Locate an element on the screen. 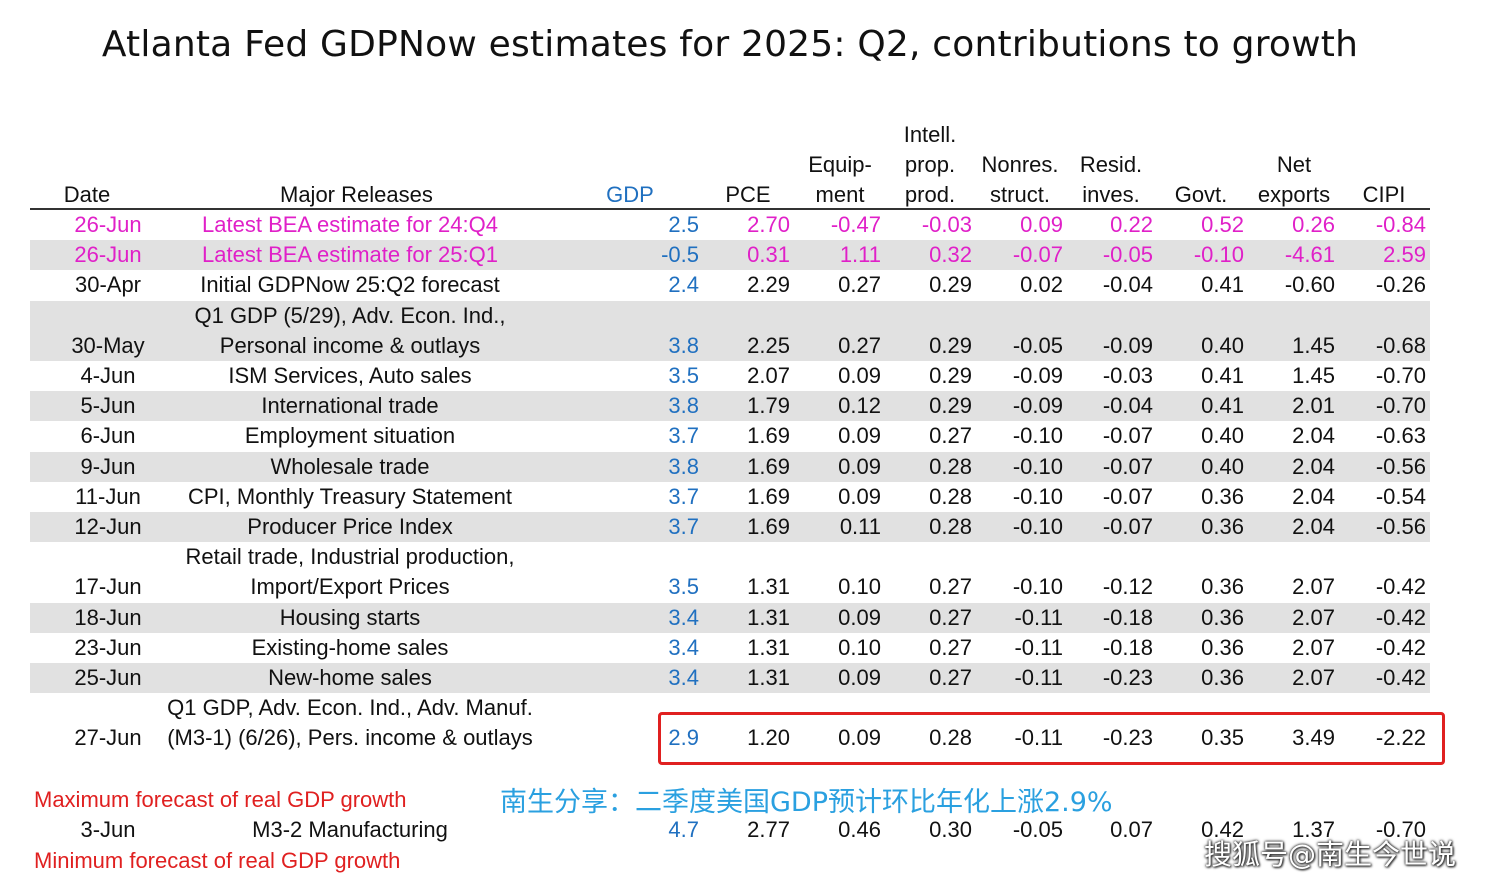  max-forecast-value-pce: 2.77 is located at coordinates (768, 829).